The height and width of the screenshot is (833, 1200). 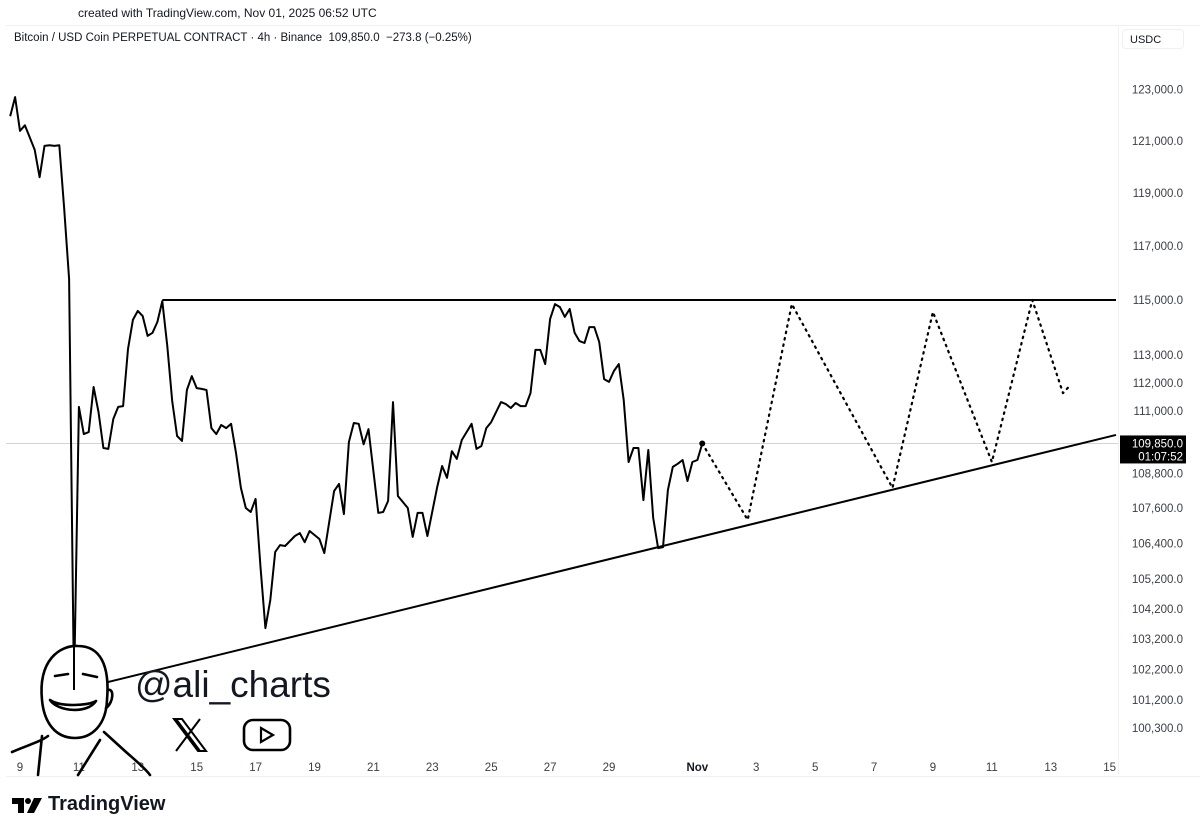 I want to click on time-tick-label: 27, so click(x=550, y=768).